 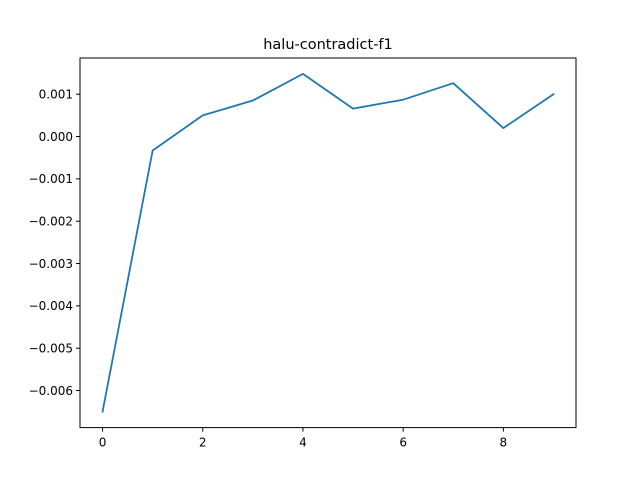 What do you see at coordinates (51, 264) in the screenshot?
I see `y-tick-label: −0.003` at bounding box center [51, 264].